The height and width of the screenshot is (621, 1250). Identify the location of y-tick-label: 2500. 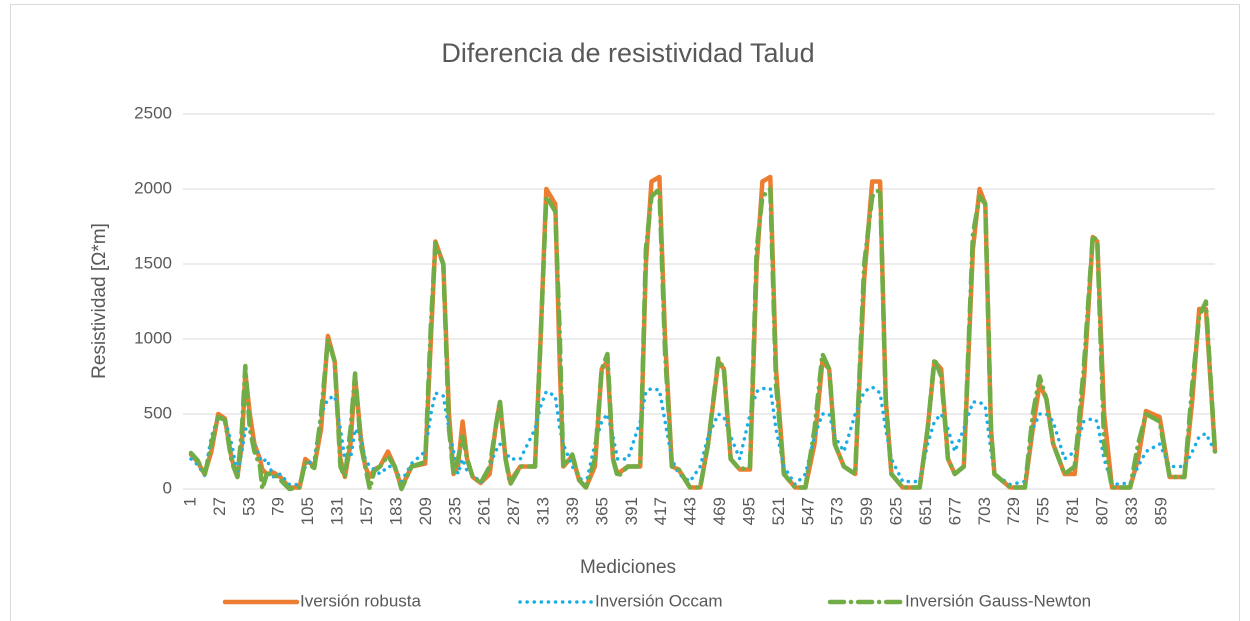
(153, 112).